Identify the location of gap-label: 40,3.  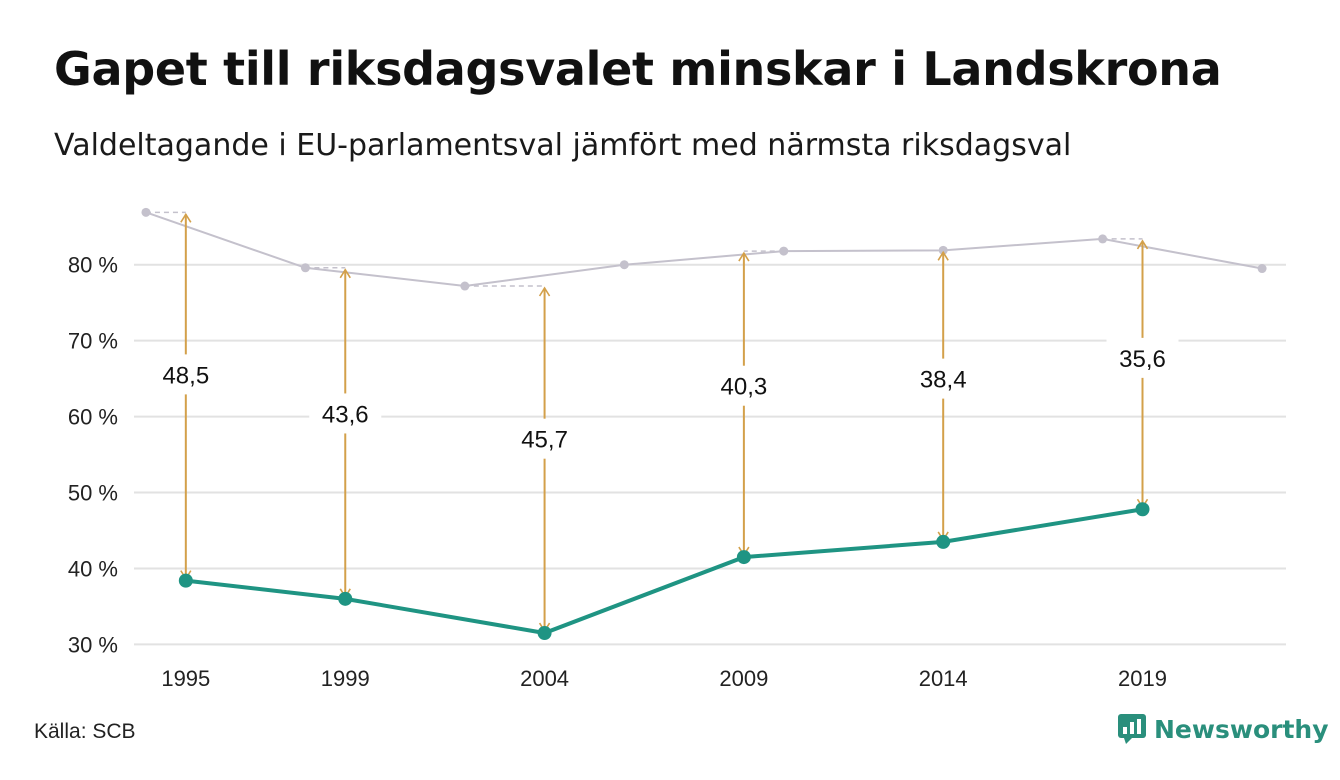
(744, 387).